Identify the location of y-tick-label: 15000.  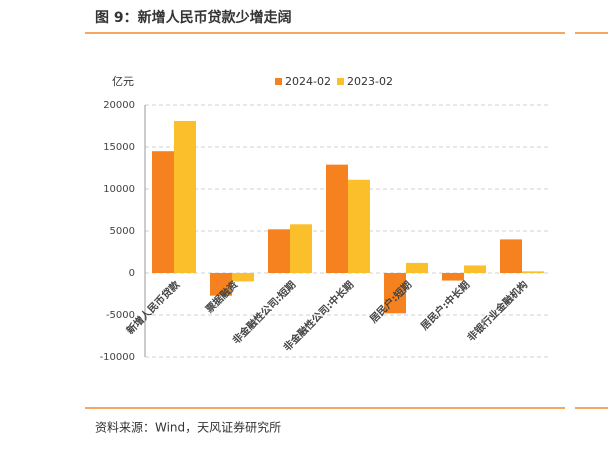
(119, 147).